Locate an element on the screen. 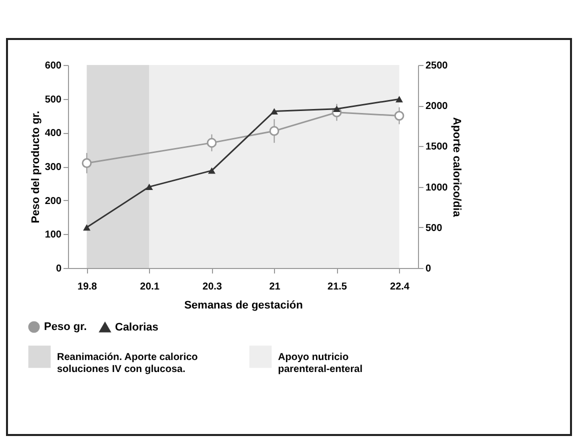  legend-label: Calorias is located at coordinates (136, 327).